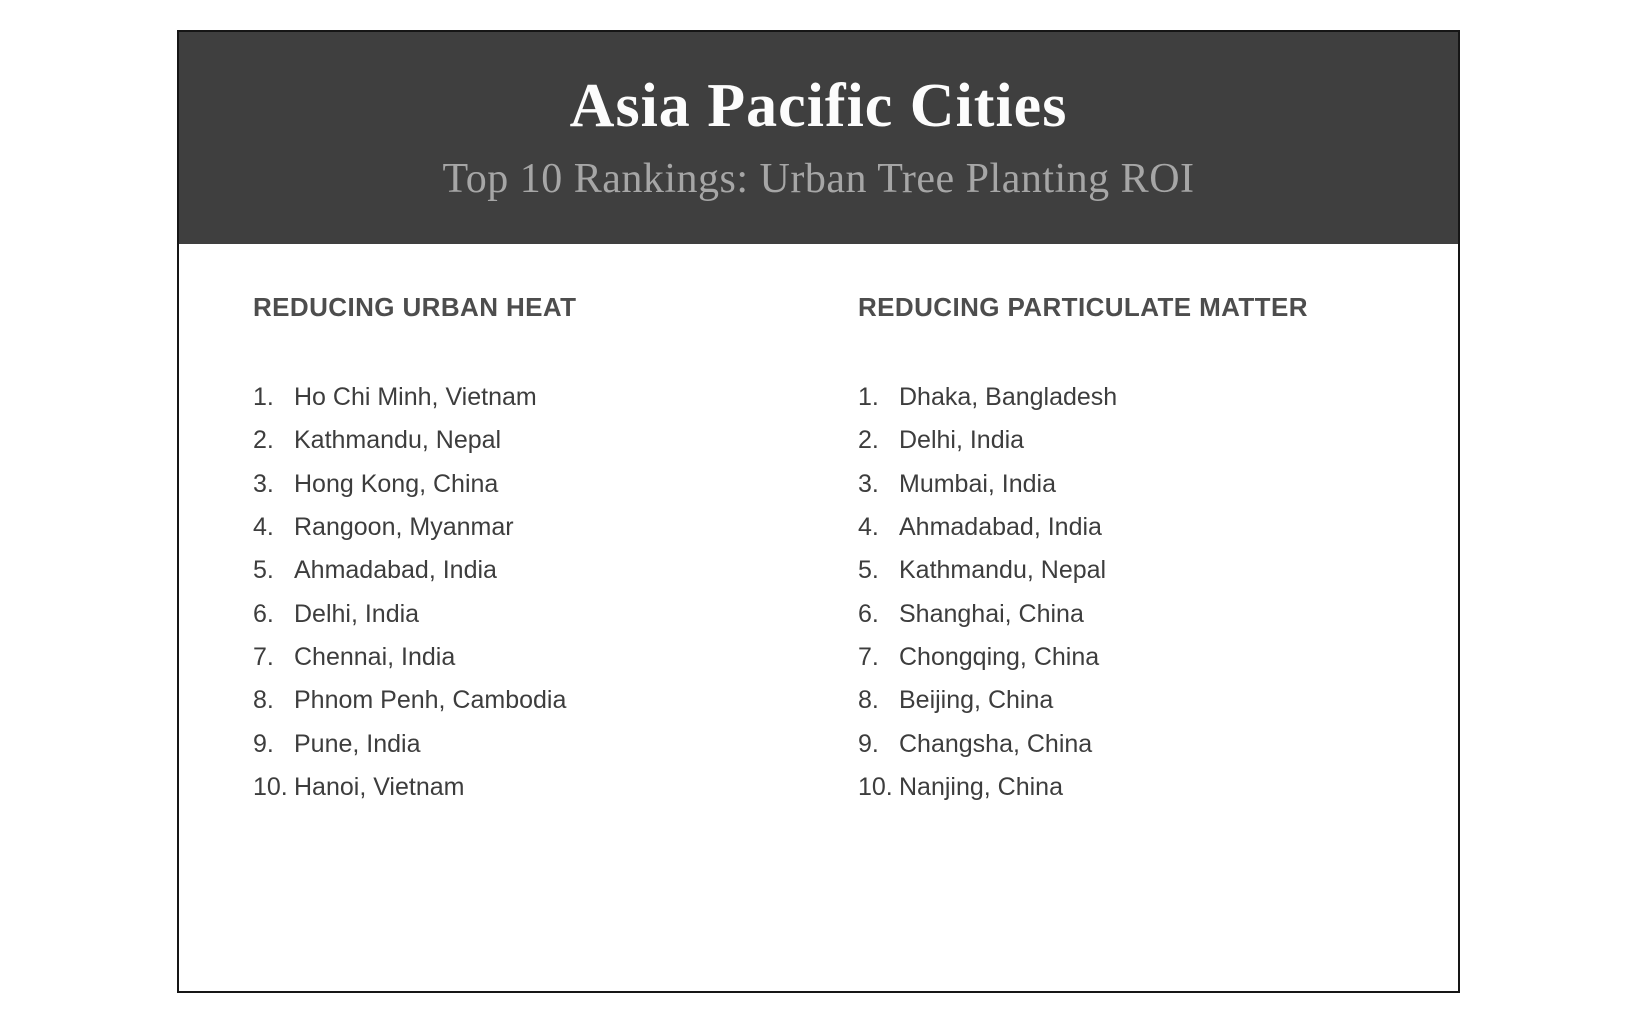 The width and height of the screenshot is (1640, 1025). I want to click on city-name: Pune, India, so click(357, 743).